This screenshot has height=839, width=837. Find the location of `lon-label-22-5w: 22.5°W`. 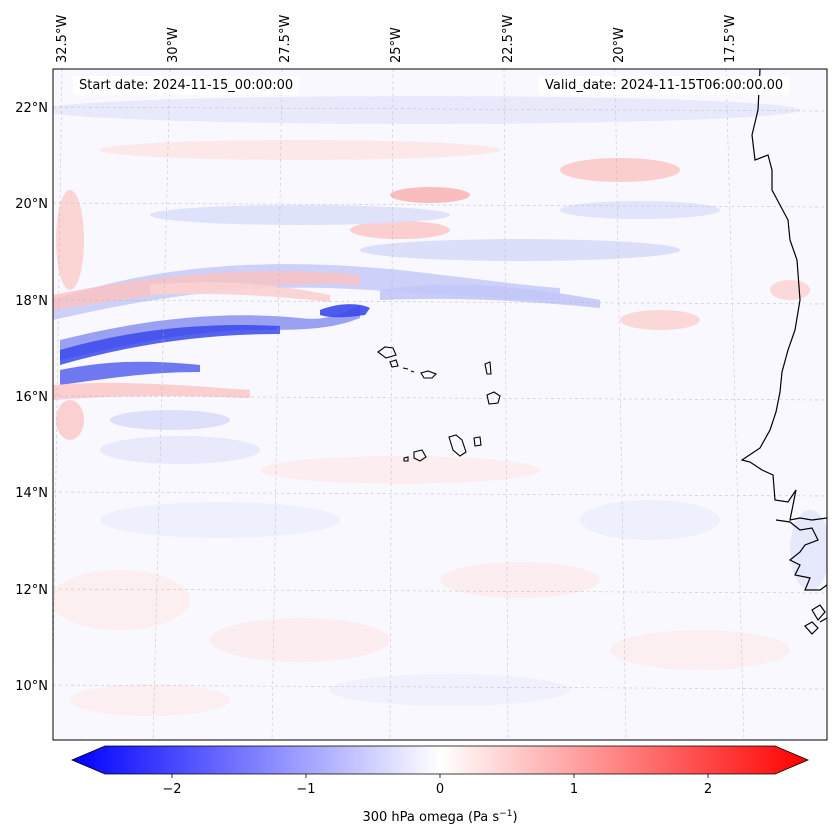

lon-label-22-5w: 22.5°W is located at coordinates (508, 39).